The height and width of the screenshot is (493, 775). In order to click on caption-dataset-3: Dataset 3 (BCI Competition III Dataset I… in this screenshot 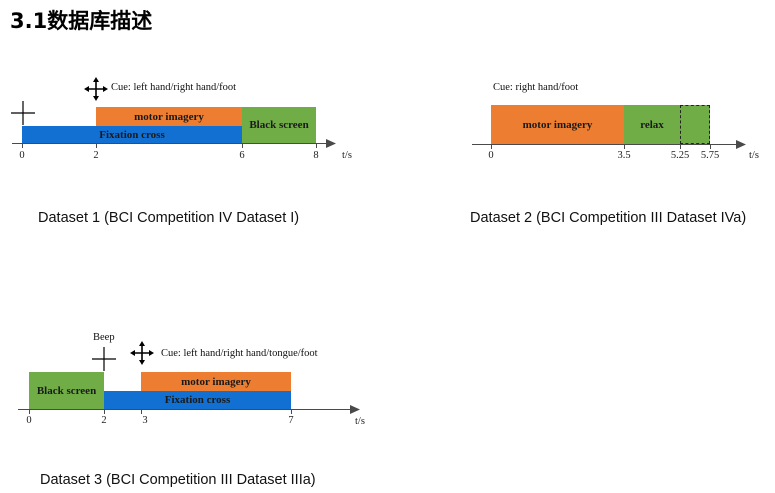, I will do `click(178, 480)`.